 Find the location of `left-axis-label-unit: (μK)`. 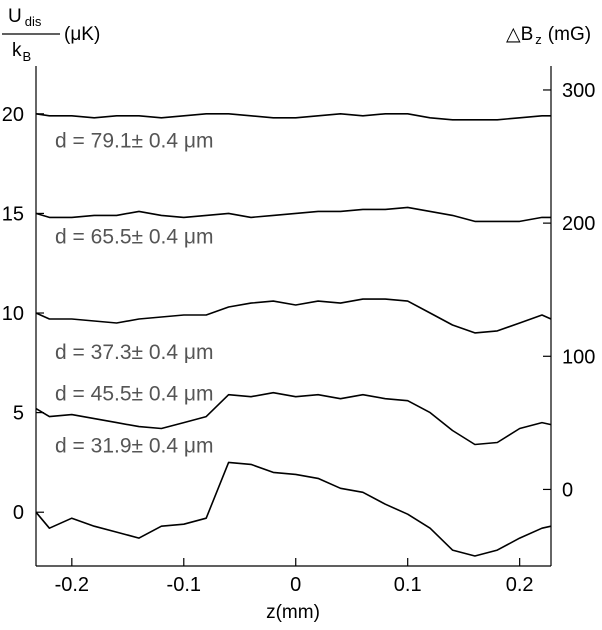

left-axis-label-unit: (μK) is located at coordinates (82, 34).